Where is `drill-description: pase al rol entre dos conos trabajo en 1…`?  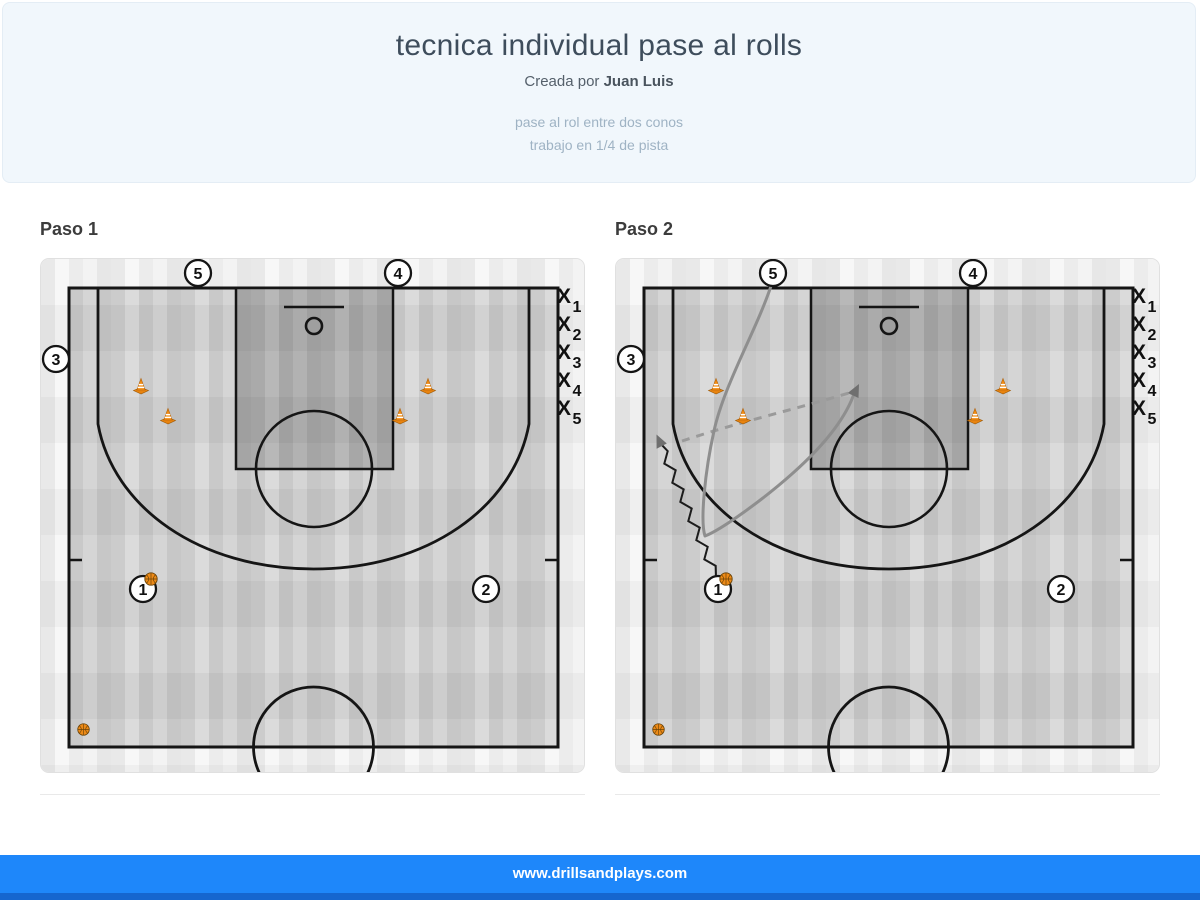
drill-description: pase al rol entre dos conos trabajo en 1… is located at coordinates (599, 134).